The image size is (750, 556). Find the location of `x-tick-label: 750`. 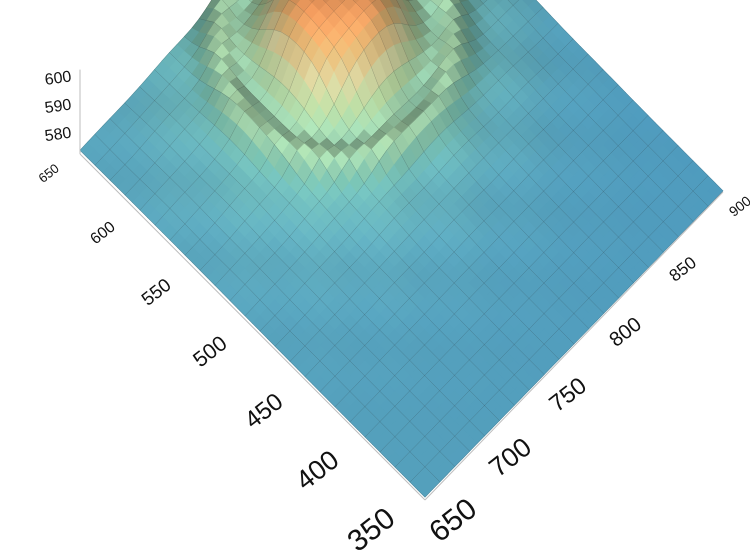

x-tick-label: 750 is located at coordinates (568, 395).